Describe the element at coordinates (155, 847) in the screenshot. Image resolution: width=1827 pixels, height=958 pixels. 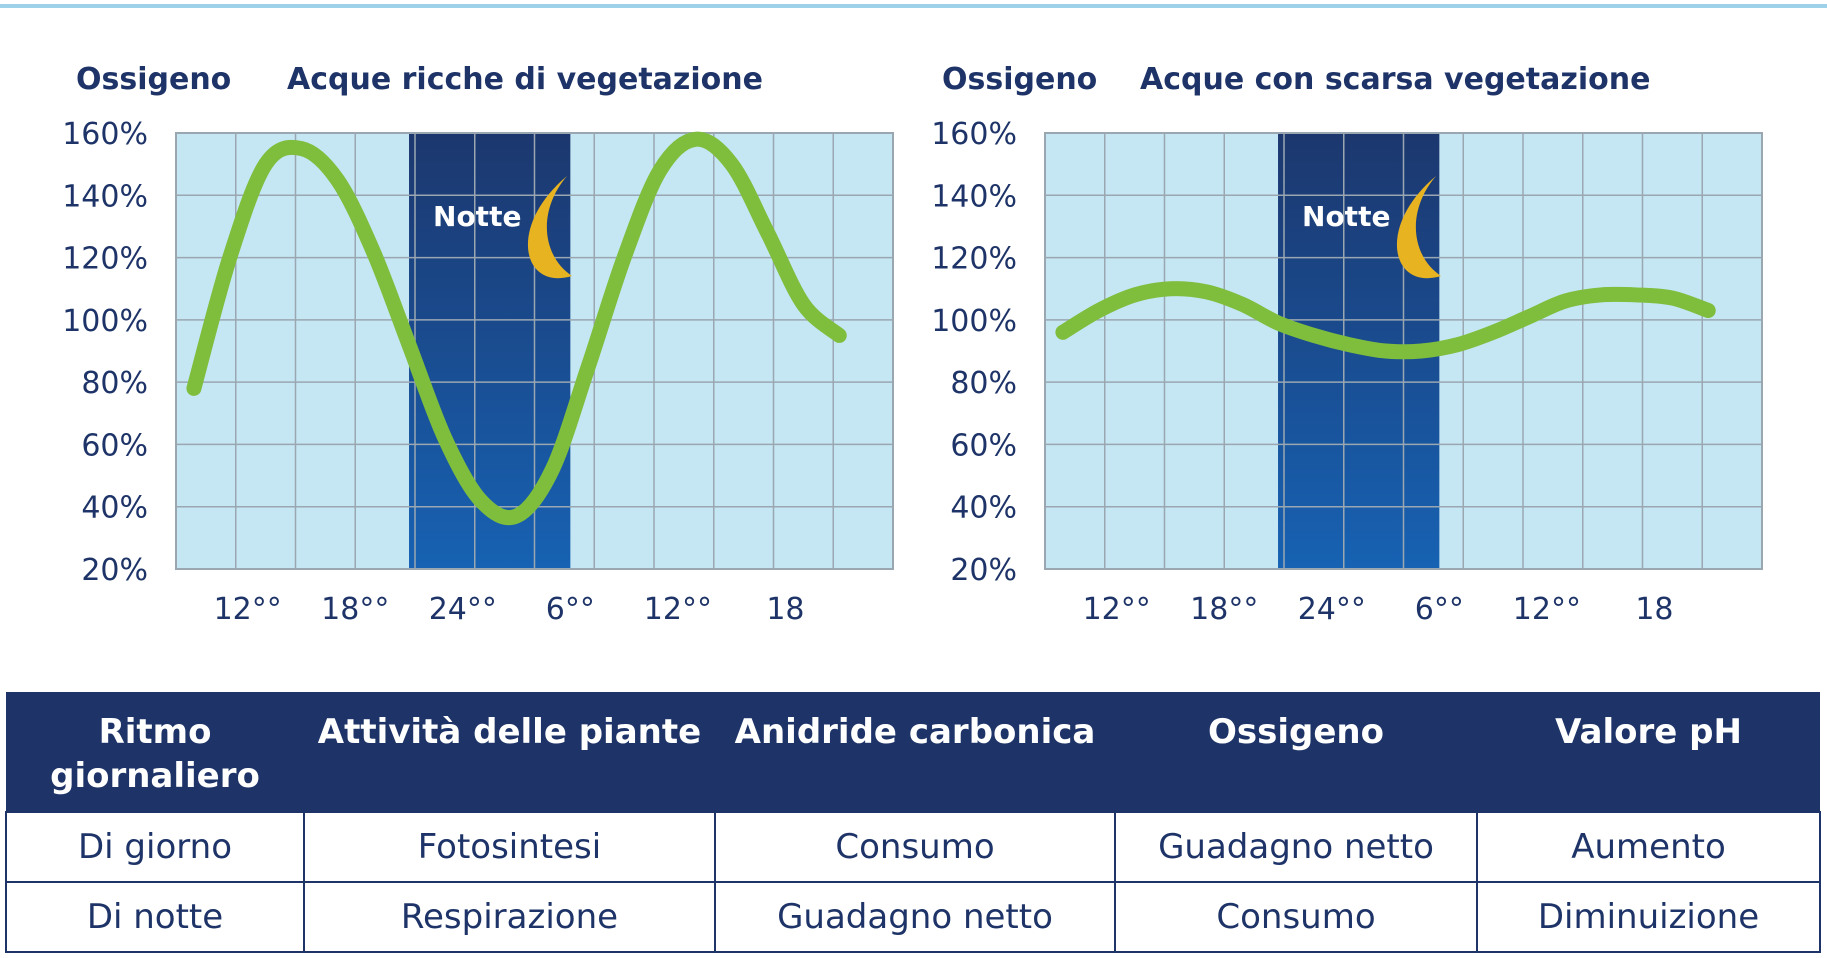
I see `table-cell: Di giorno` at that location.